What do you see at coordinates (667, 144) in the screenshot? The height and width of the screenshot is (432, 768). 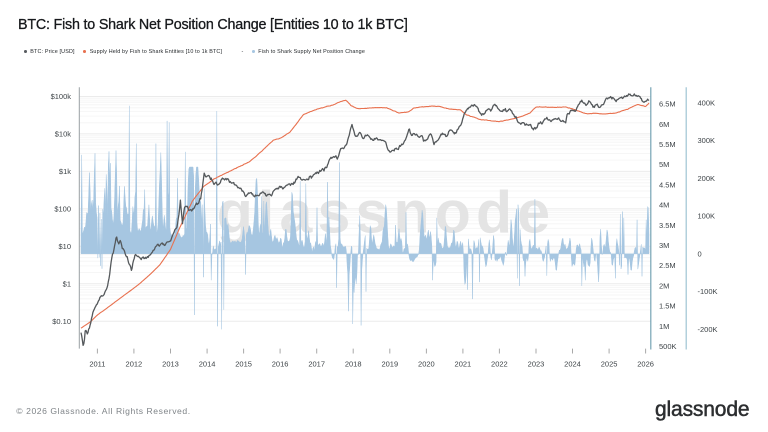 I see `svg-text: 5.5M` at bounding box center [667, 144].